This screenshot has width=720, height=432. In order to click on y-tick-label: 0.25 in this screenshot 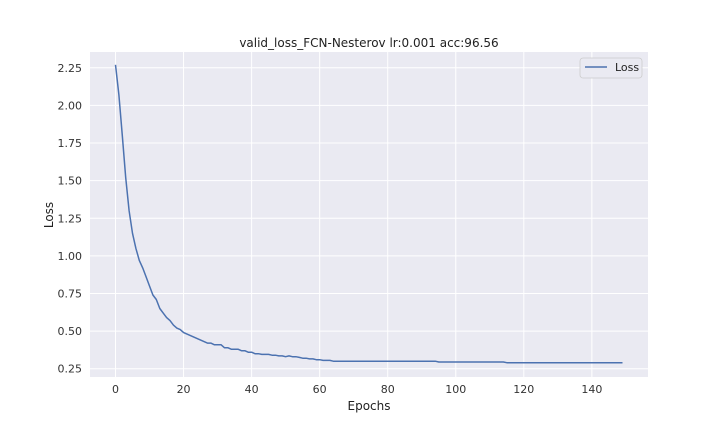, I will do `click(70, 369)`.